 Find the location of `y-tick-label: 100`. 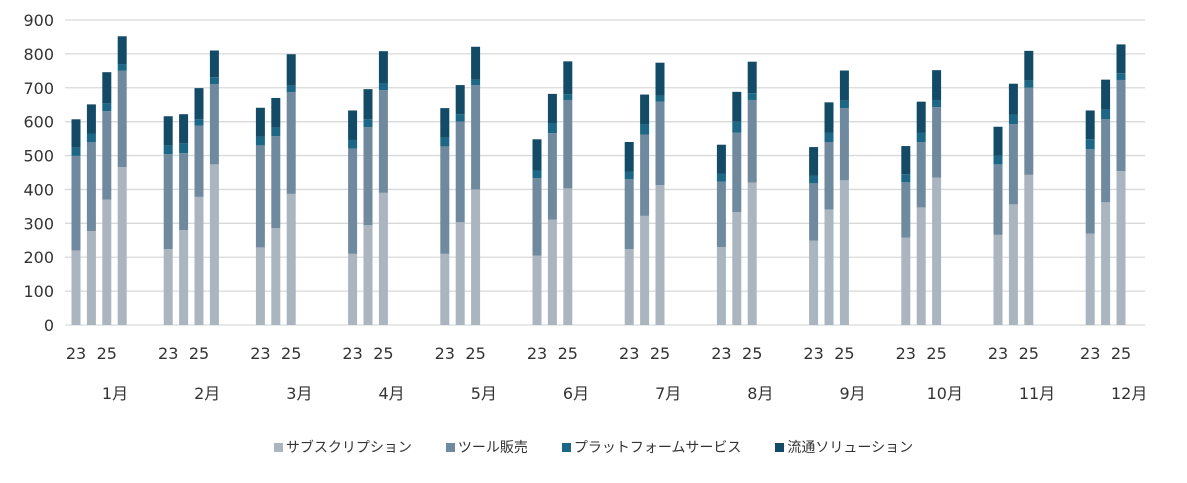

y-tick-label: 100 is located at coordinates (38, 291).